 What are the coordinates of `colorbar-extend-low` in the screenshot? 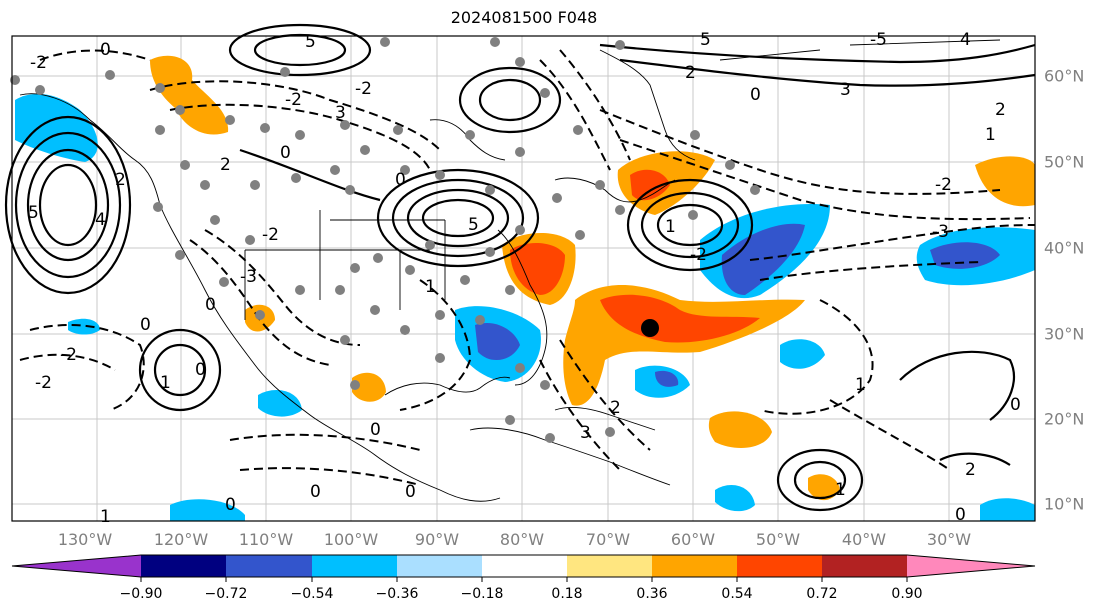 It's located at (76, 566).